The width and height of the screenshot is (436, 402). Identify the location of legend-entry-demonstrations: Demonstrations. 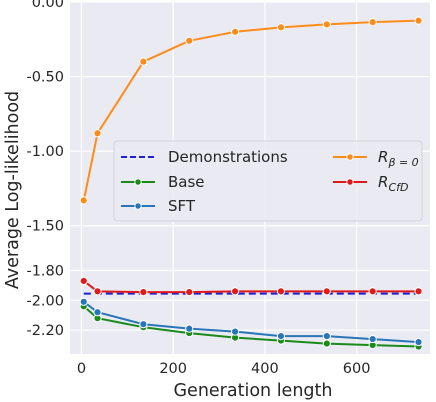
(204, 157).